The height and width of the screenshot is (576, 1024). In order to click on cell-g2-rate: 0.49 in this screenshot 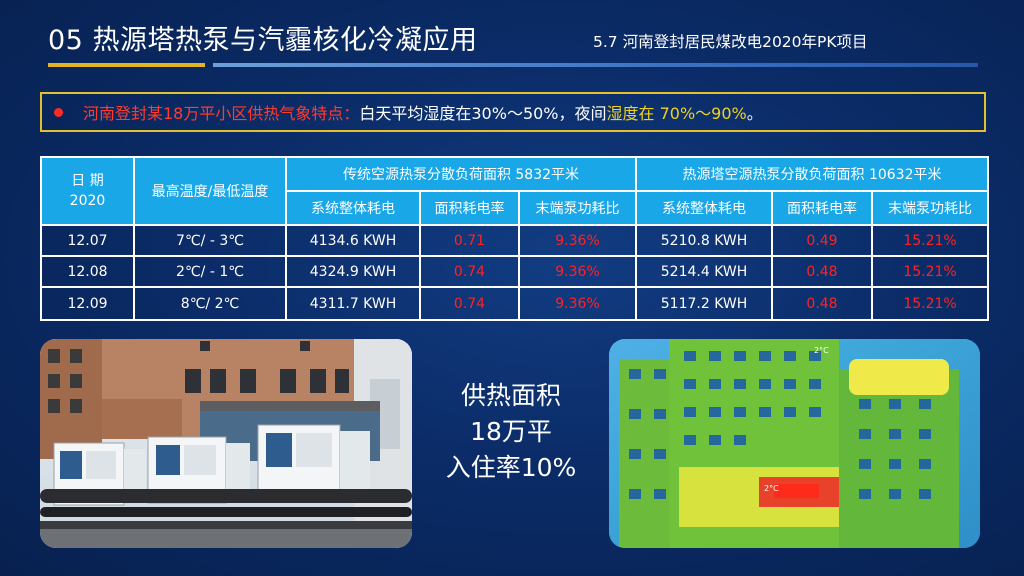, I will do `click(822, 240)`.